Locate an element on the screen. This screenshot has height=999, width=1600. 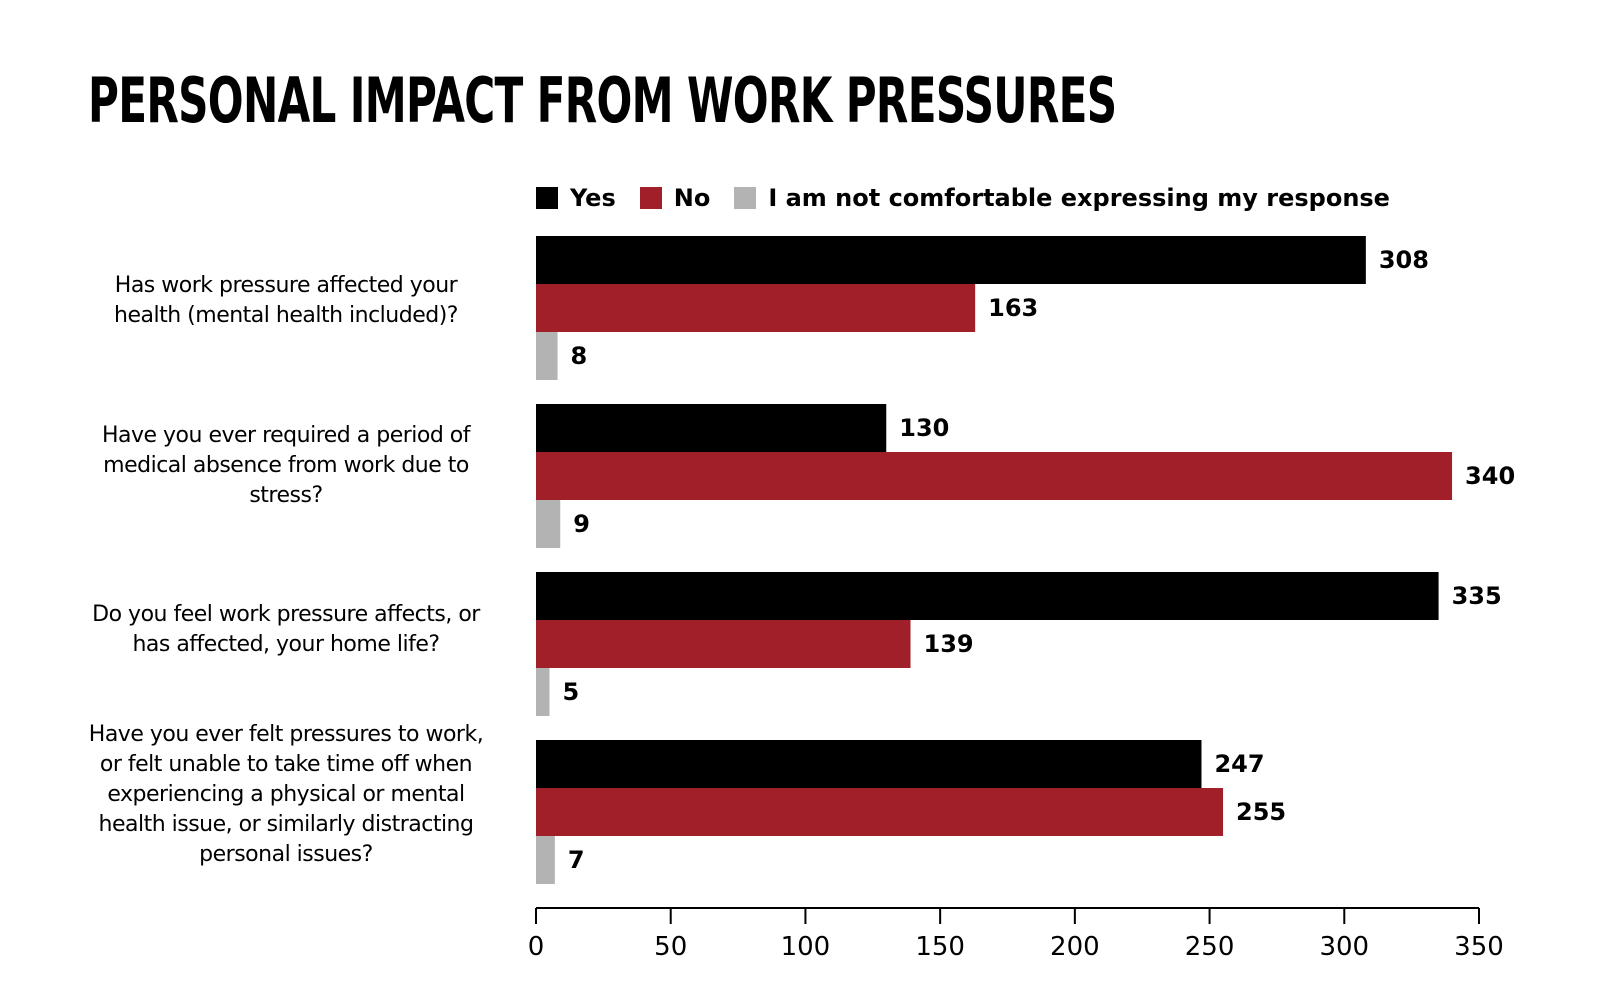
legend-label-no: No is located at coordinates (692, 198).